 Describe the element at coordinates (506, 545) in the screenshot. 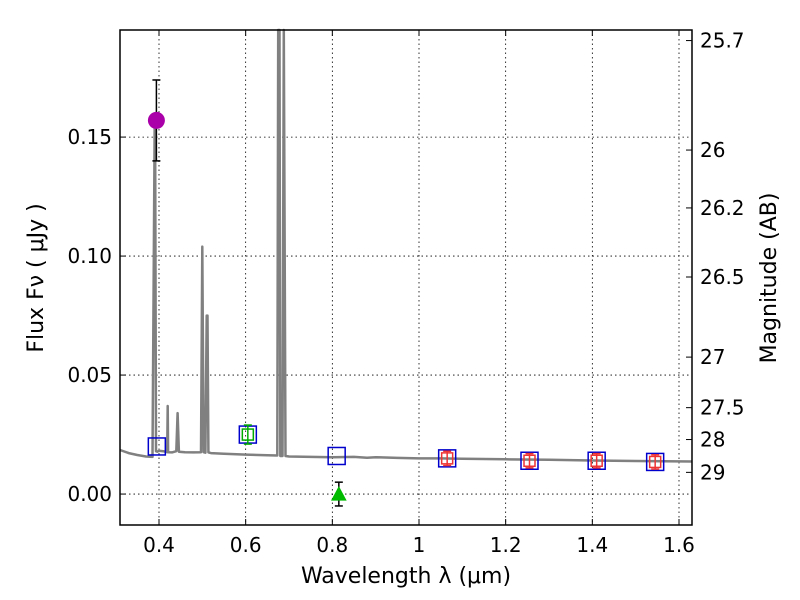

I see `x-tick-label: 1.2` at that location.